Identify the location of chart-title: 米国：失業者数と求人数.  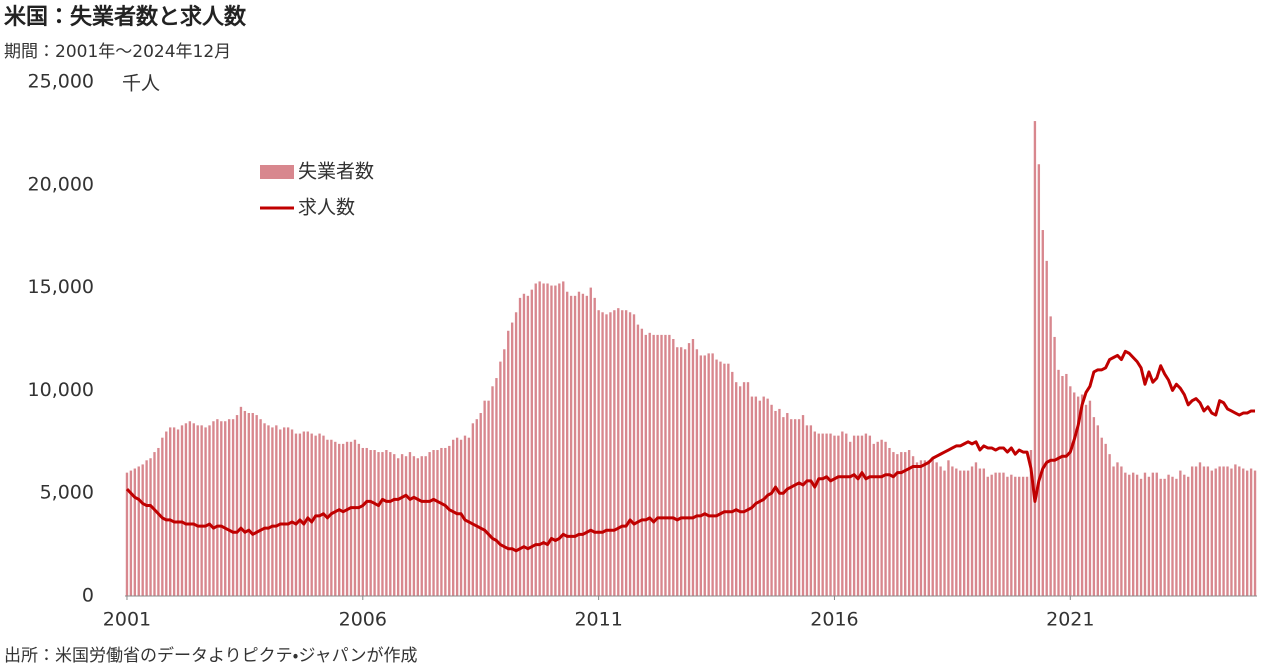
(125, 17).